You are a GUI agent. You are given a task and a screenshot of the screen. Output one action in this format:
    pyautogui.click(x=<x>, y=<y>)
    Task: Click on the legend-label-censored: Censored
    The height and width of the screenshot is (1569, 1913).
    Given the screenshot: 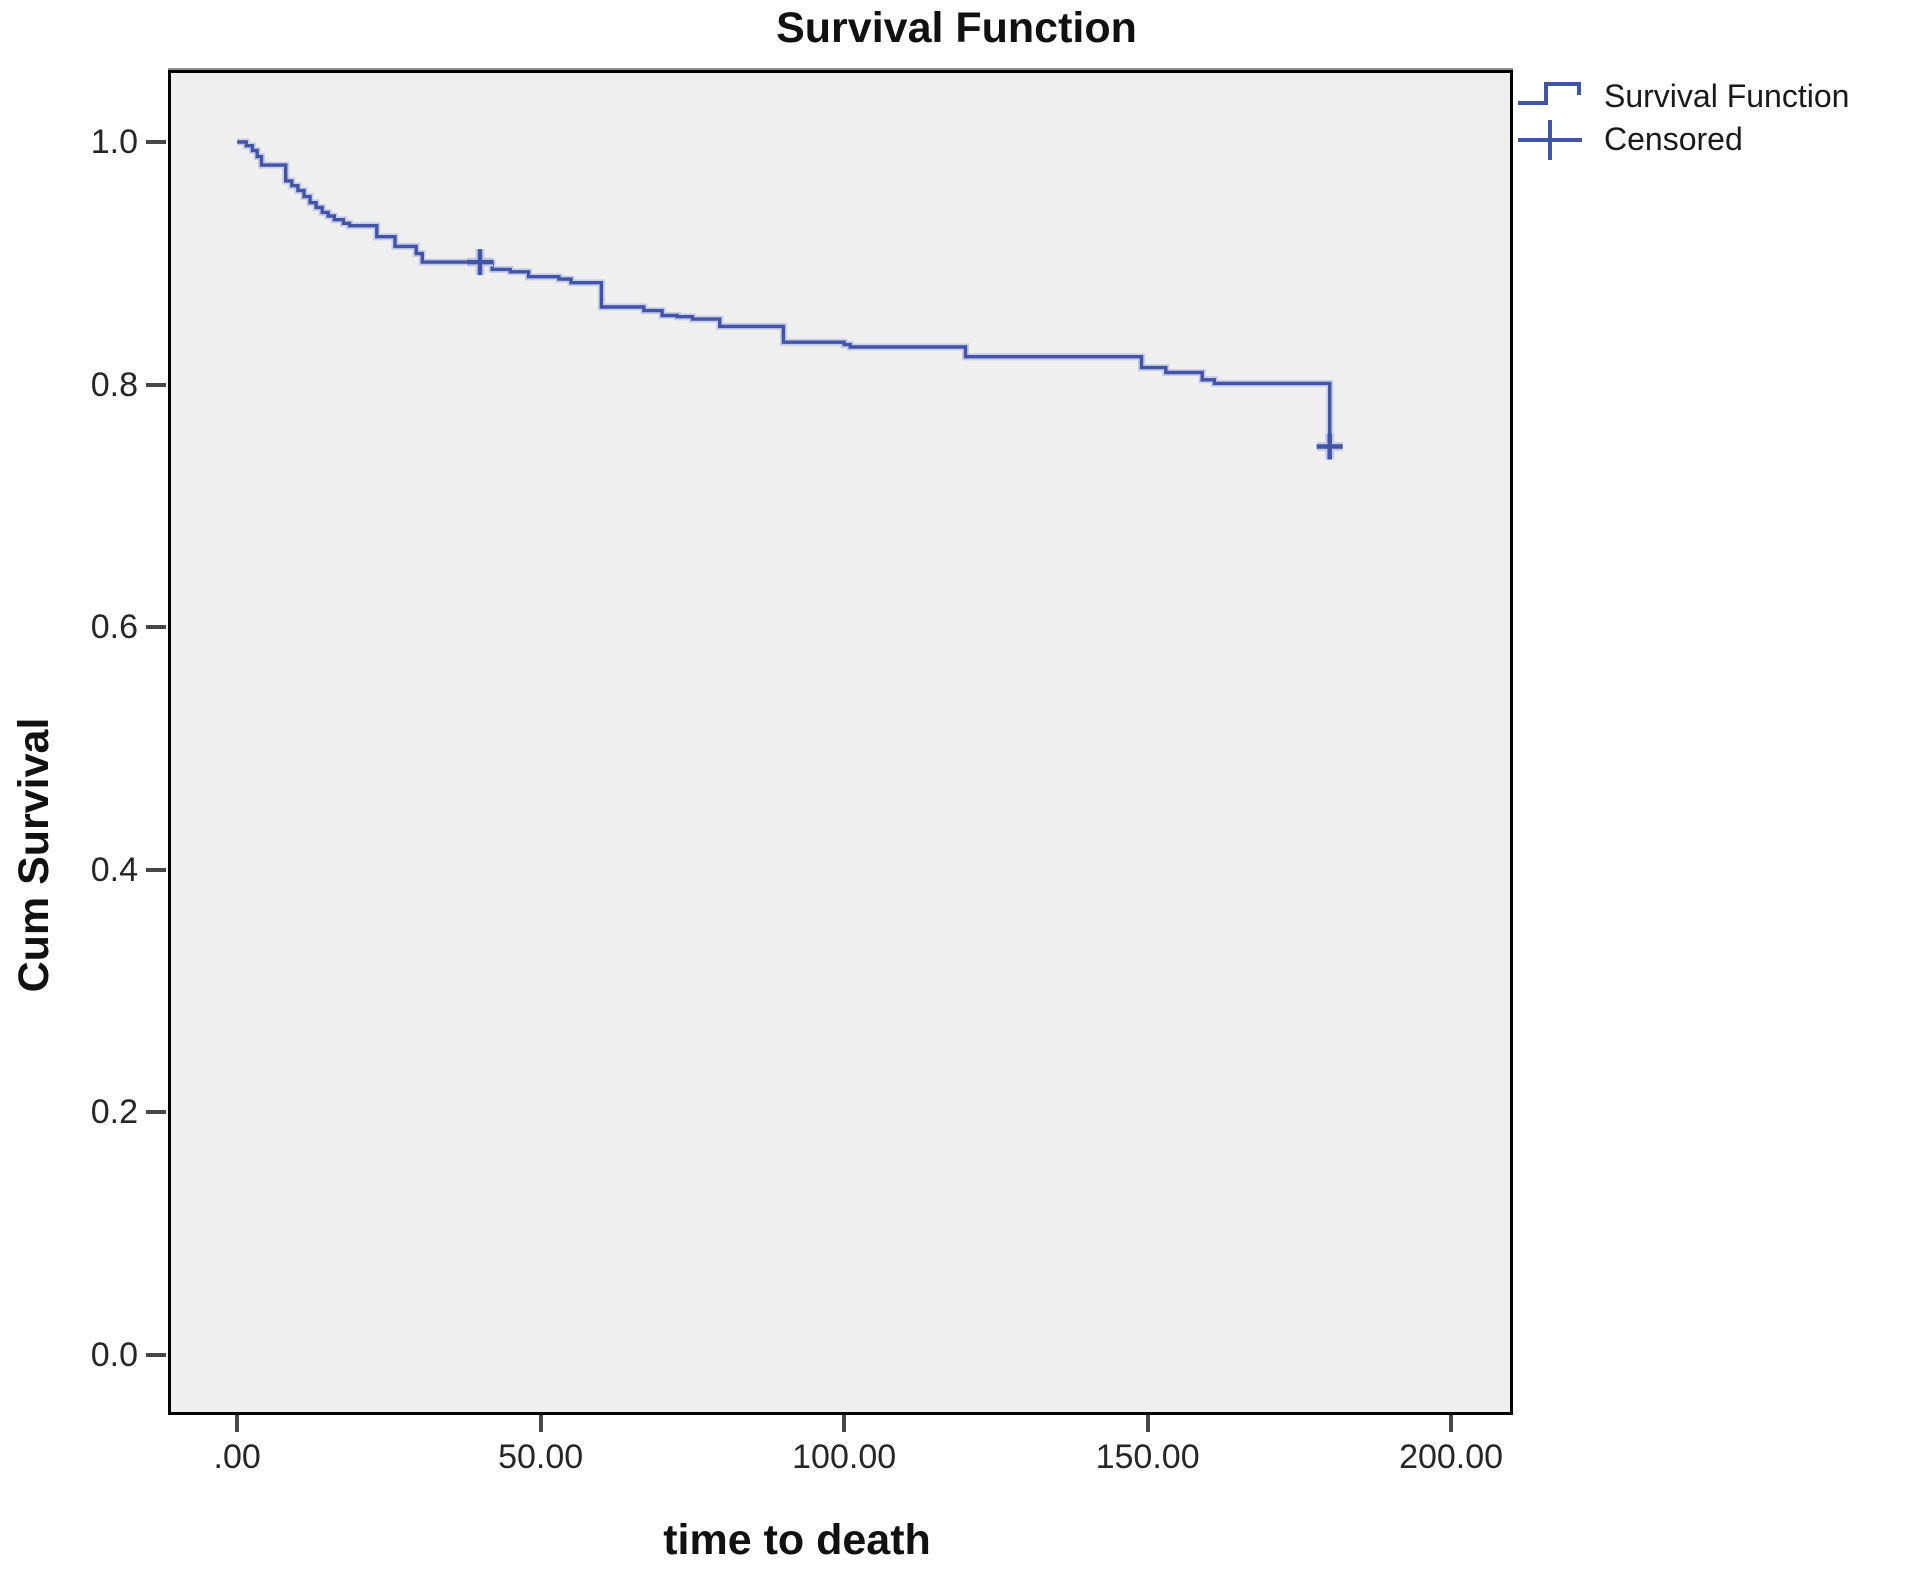 What is the action you would take?
    pyautogui.click(x=1673, y=139)
    